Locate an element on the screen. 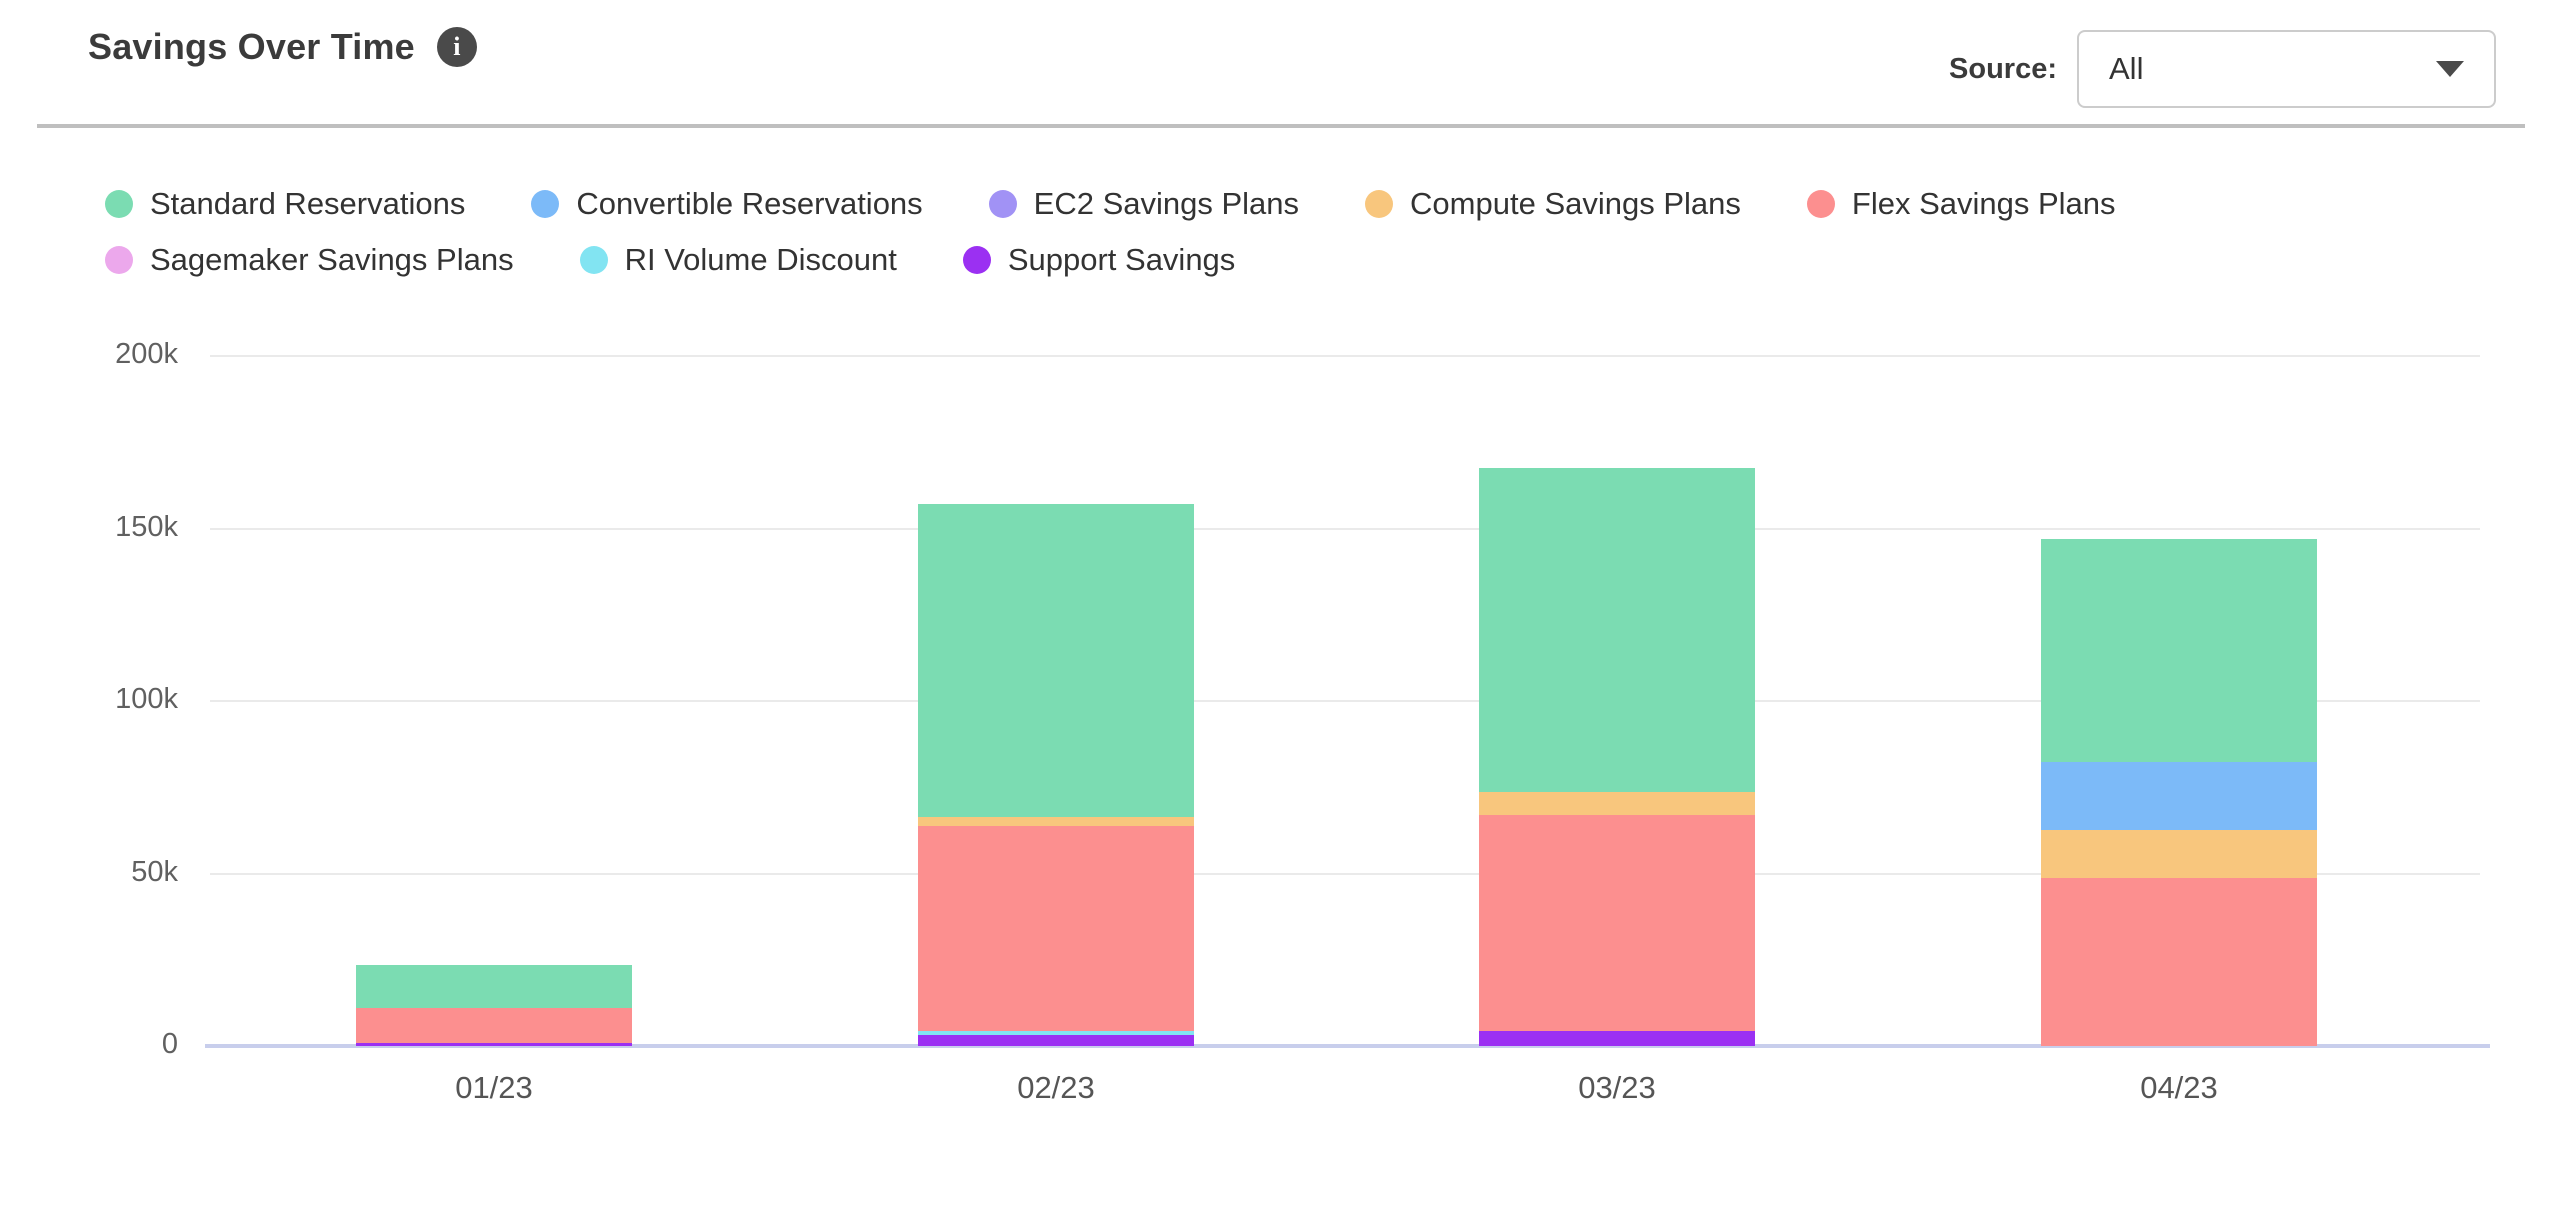  legend-item-convertible-reservations: Convertible Reservations is located at coordinates (727, 204).